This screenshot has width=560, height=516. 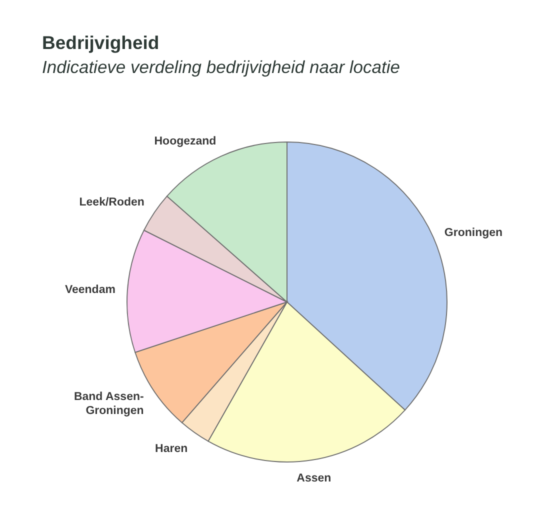 What do you see at coordinates (473, 233) in the screenshot?
I see `slice-label: Groningen` at bounding box center [473, 233].